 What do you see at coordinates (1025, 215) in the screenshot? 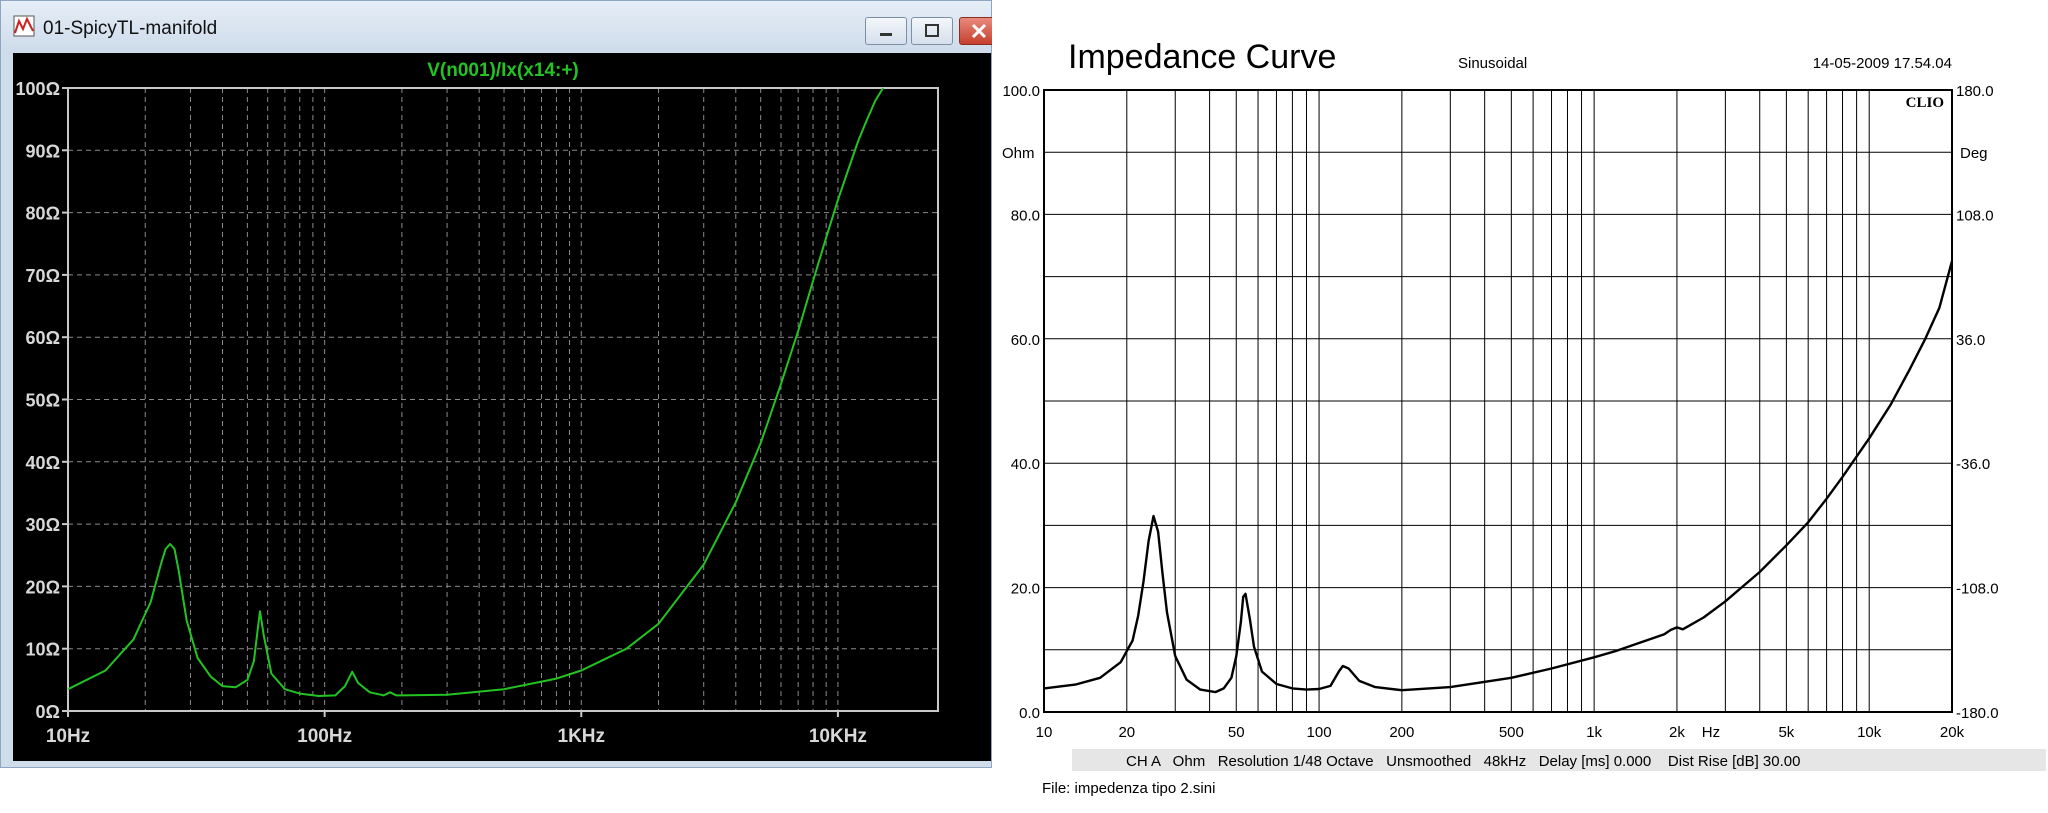
I see `y-tick-label: 80.0` at bounding box center [1025, 215].